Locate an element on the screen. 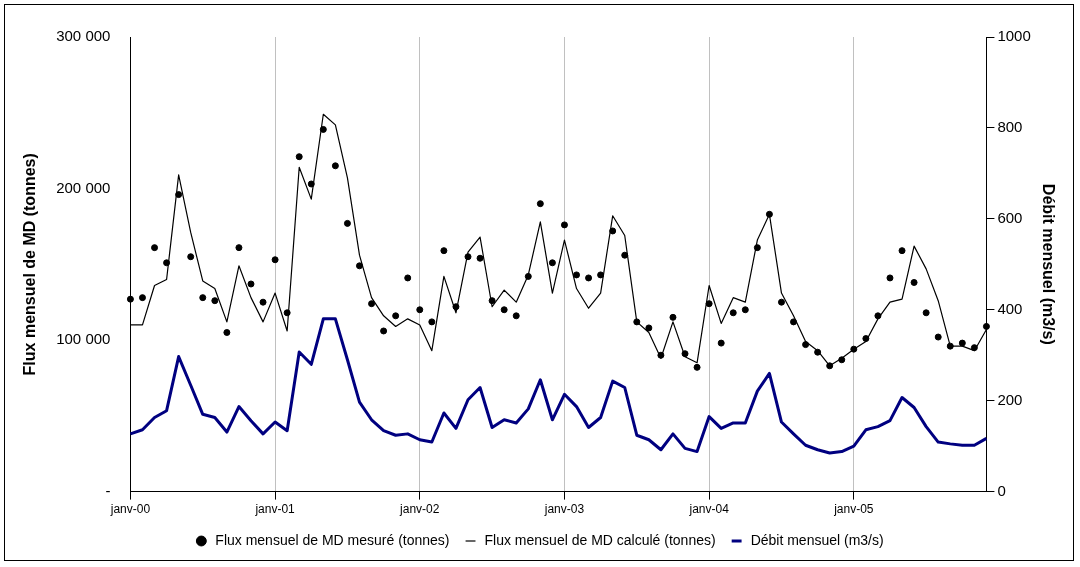  y2-tick-label: 600 is located at coordinates (1010, 217).